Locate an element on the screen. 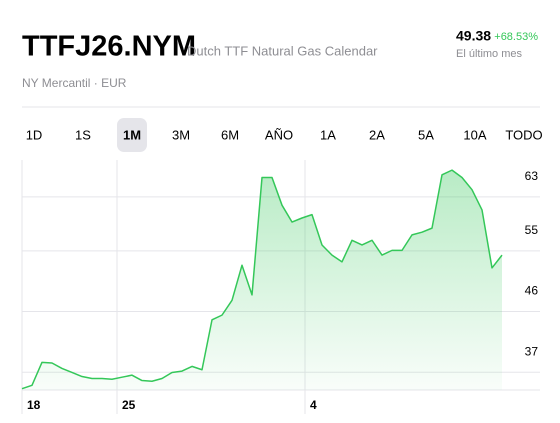 The image size is (560, 423). exchange: NY Mercantil · EUR is located at coordinates (74, 83).